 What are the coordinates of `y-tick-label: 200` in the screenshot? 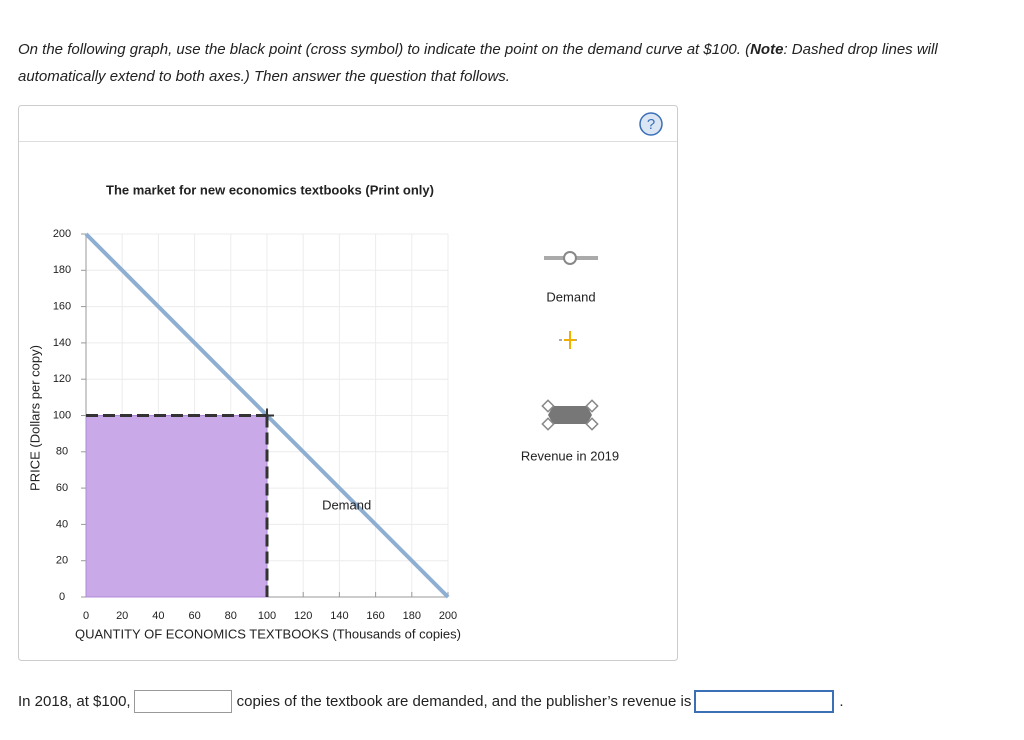 It's located at (62, 234).